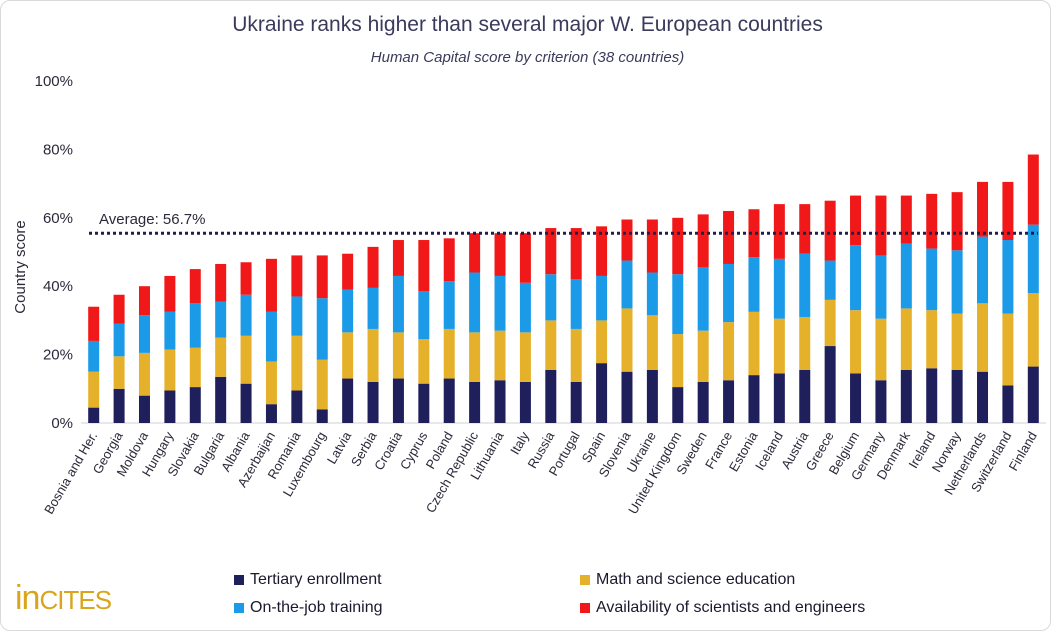 This screenshot has width=1053, height=633. What do you see at coordinates (20, 266) in the screenshot?
I see `y-axis-title: Country score` at bounding box center [20, 266].